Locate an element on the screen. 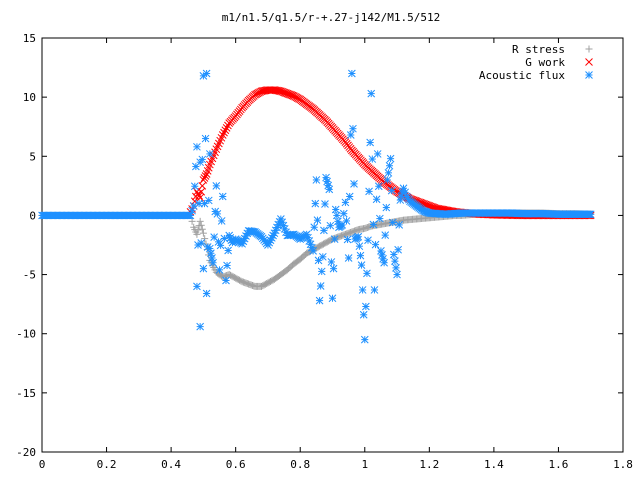 The width and height of the screenshot is (640, 480). x-tick-label: 1 is located at coordinates (364, 464).